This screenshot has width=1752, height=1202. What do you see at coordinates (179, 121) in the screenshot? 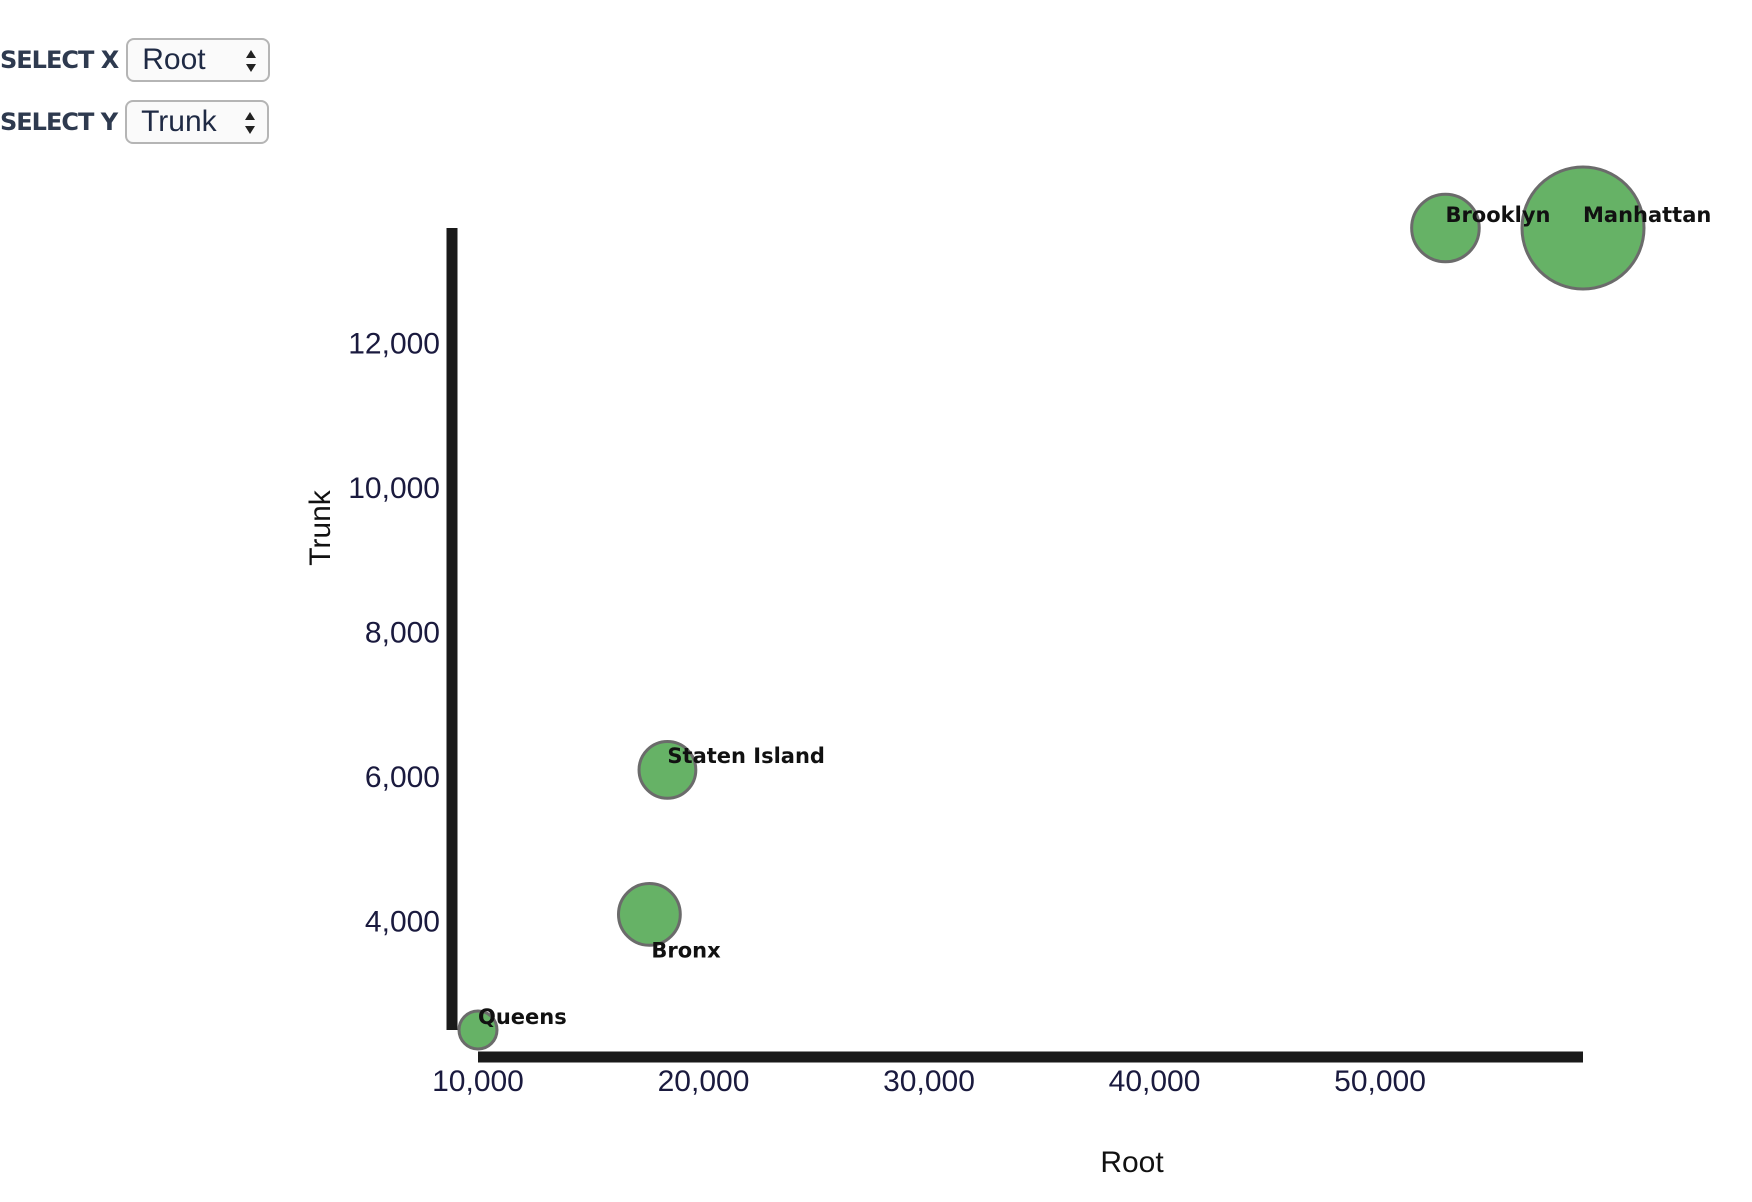
I see `select-y-value: Trunk` at bounding box center [179, 121].